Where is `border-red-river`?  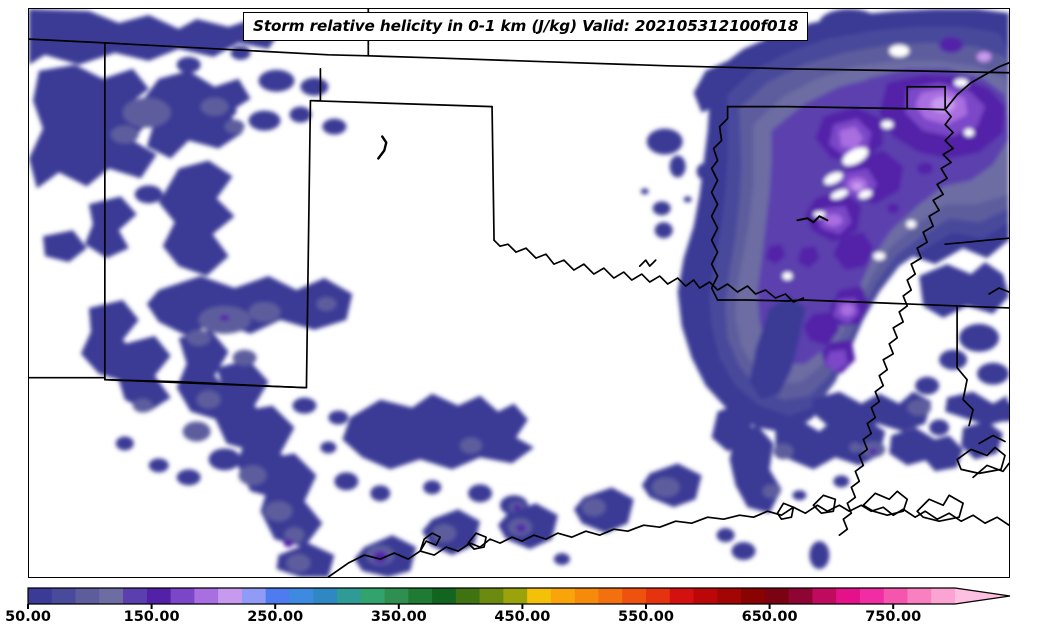
border-red-river is located at coordinates (649, 271).